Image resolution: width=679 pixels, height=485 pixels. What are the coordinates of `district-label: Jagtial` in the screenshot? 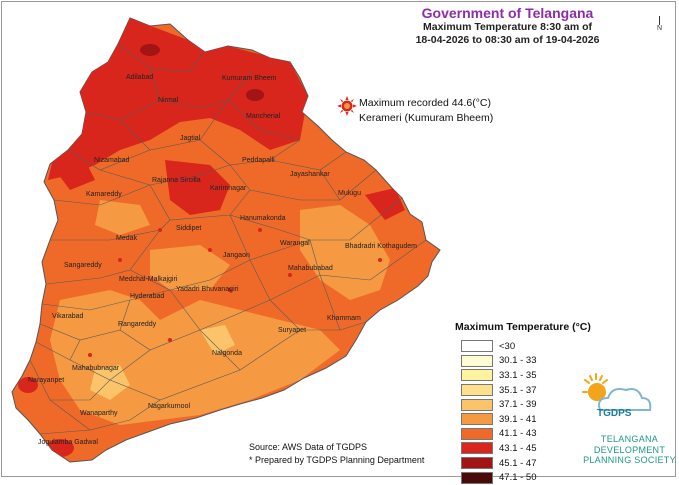 It's located at (190, 138).